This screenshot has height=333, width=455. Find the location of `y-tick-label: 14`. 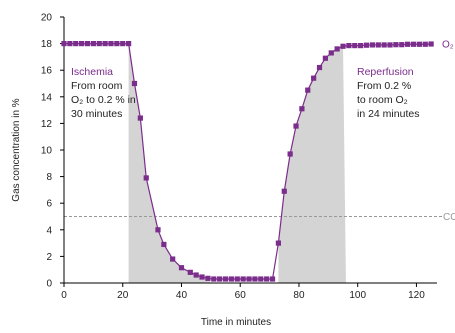

y-tick-label: 14 is located at coordinates (47, 97).